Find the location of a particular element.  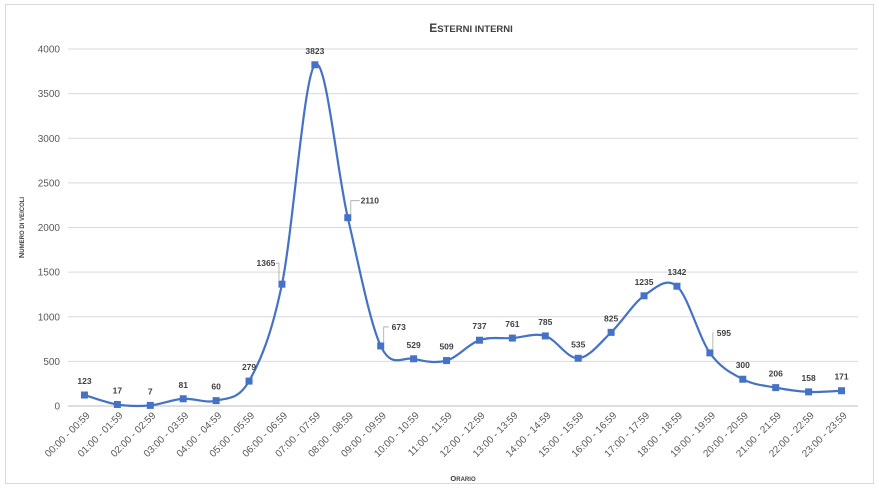

y-tick-label: 3000 is located at coordinates (49, 139).